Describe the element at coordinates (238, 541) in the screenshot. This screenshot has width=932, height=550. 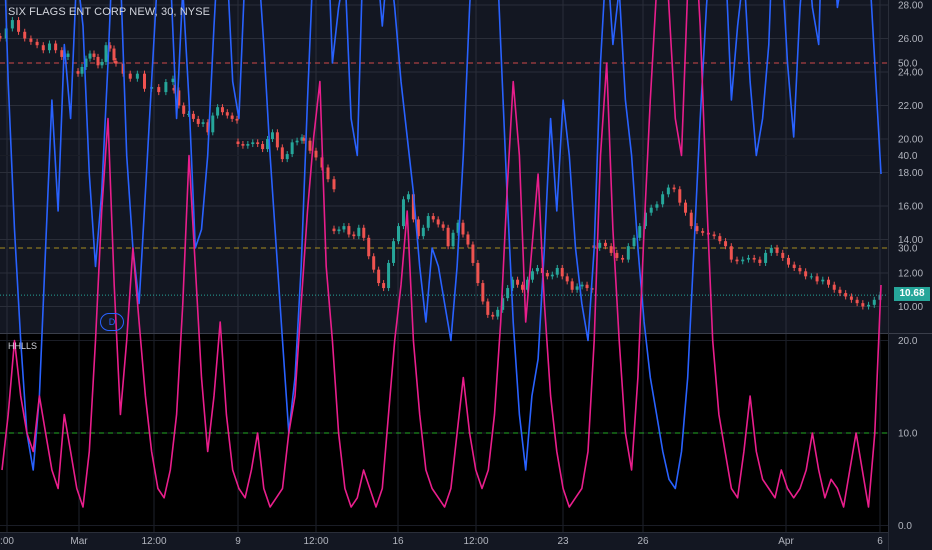
I see `x-tick-label: 9` at that location.